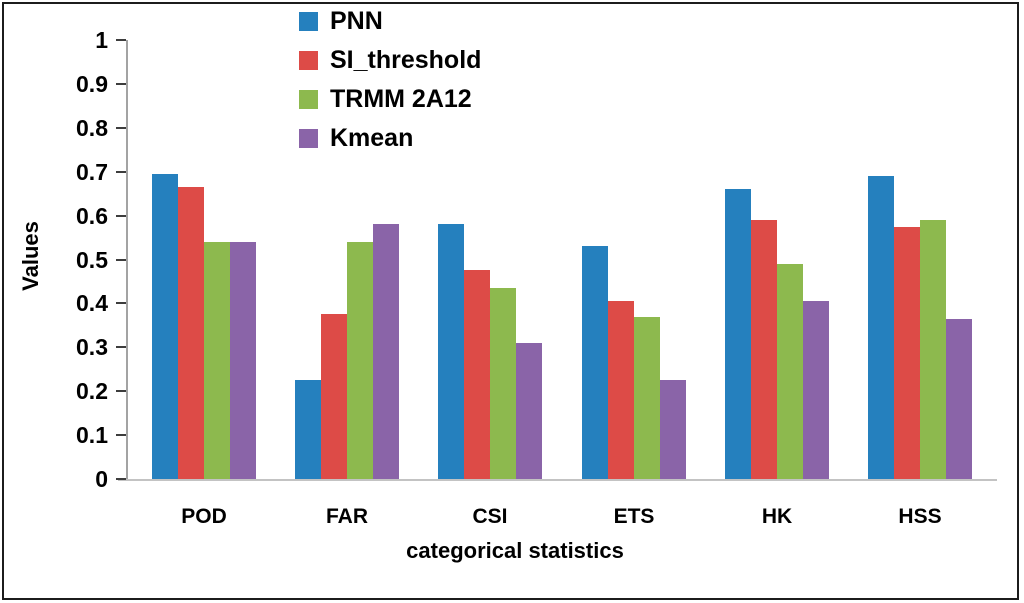 The height and width of the screenshot is (603, 1024). Describe the element at coordinates (881, 327) in the screenshot. I see `bar-PNN-HSS` at that location.